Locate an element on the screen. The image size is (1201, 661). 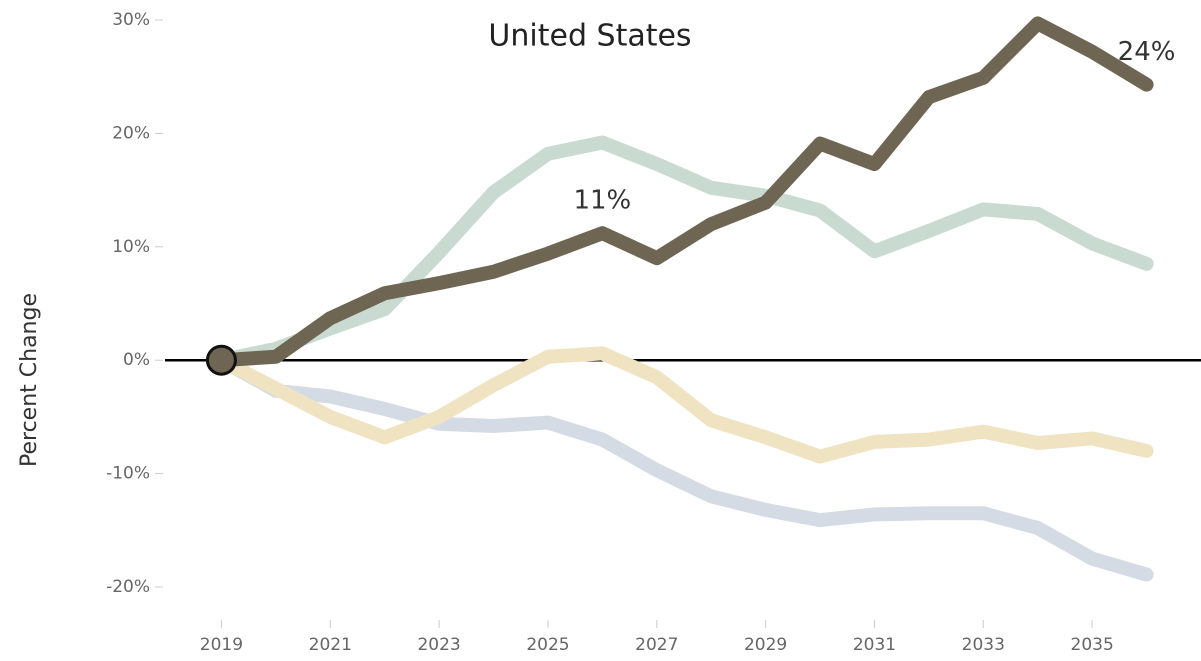
x-tick-label: 2027 is located at coordinates (656, 645).